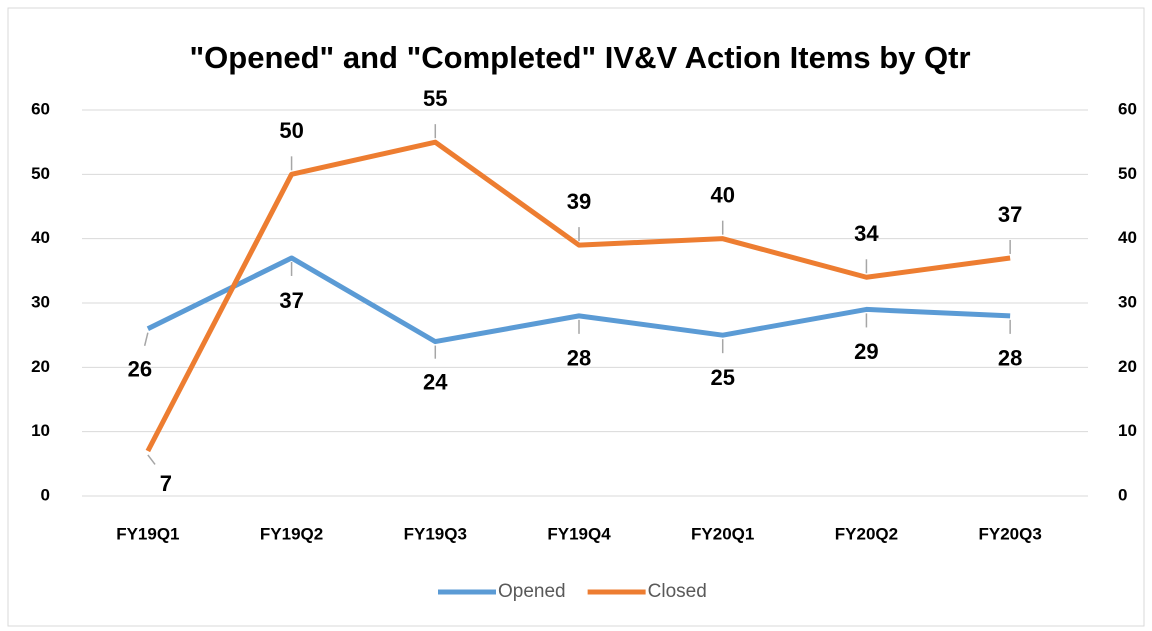 This screenshot has height=631, width=1152. I want to click on legend-label: Closed, so click(677, 591).